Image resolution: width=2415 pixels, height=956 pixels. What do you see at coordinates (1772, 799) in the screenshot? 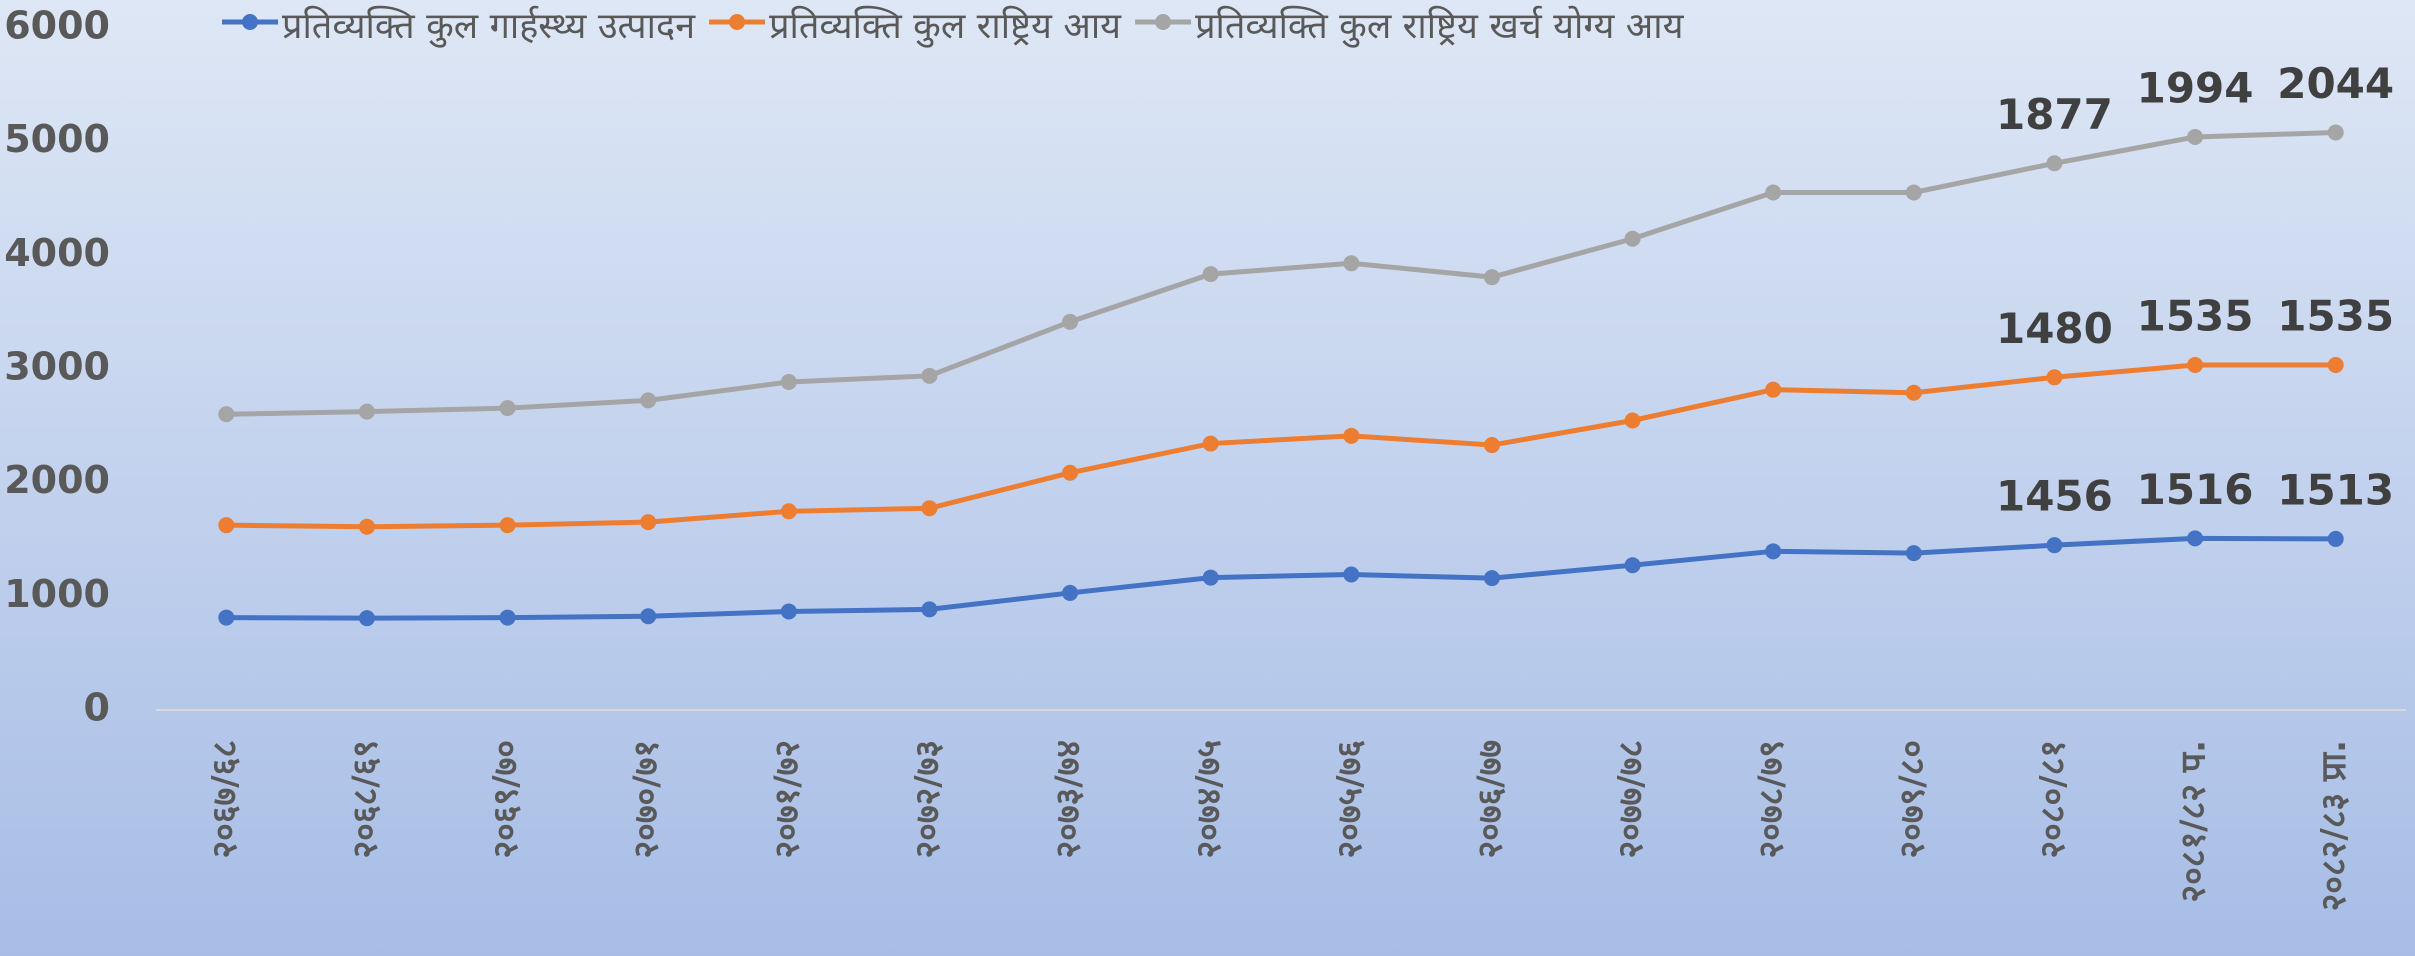
I see `x-tick-label: २०७८/७९` at bounding box center [1772, 799].